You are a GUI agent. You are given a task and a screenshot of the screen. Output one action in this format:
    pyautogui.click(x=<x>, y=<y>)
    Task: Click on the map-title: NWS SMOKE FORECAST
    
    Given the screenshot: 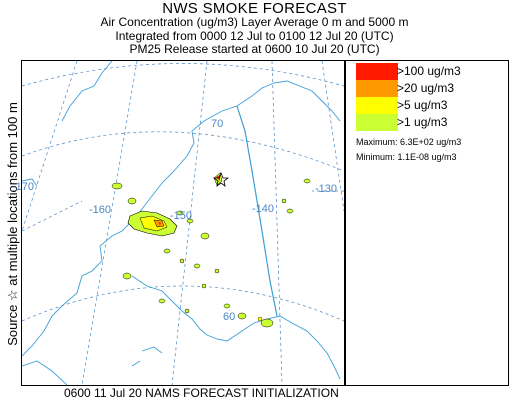 What is the action you would take?
    pyautogui.click(x=254, y=8)
    